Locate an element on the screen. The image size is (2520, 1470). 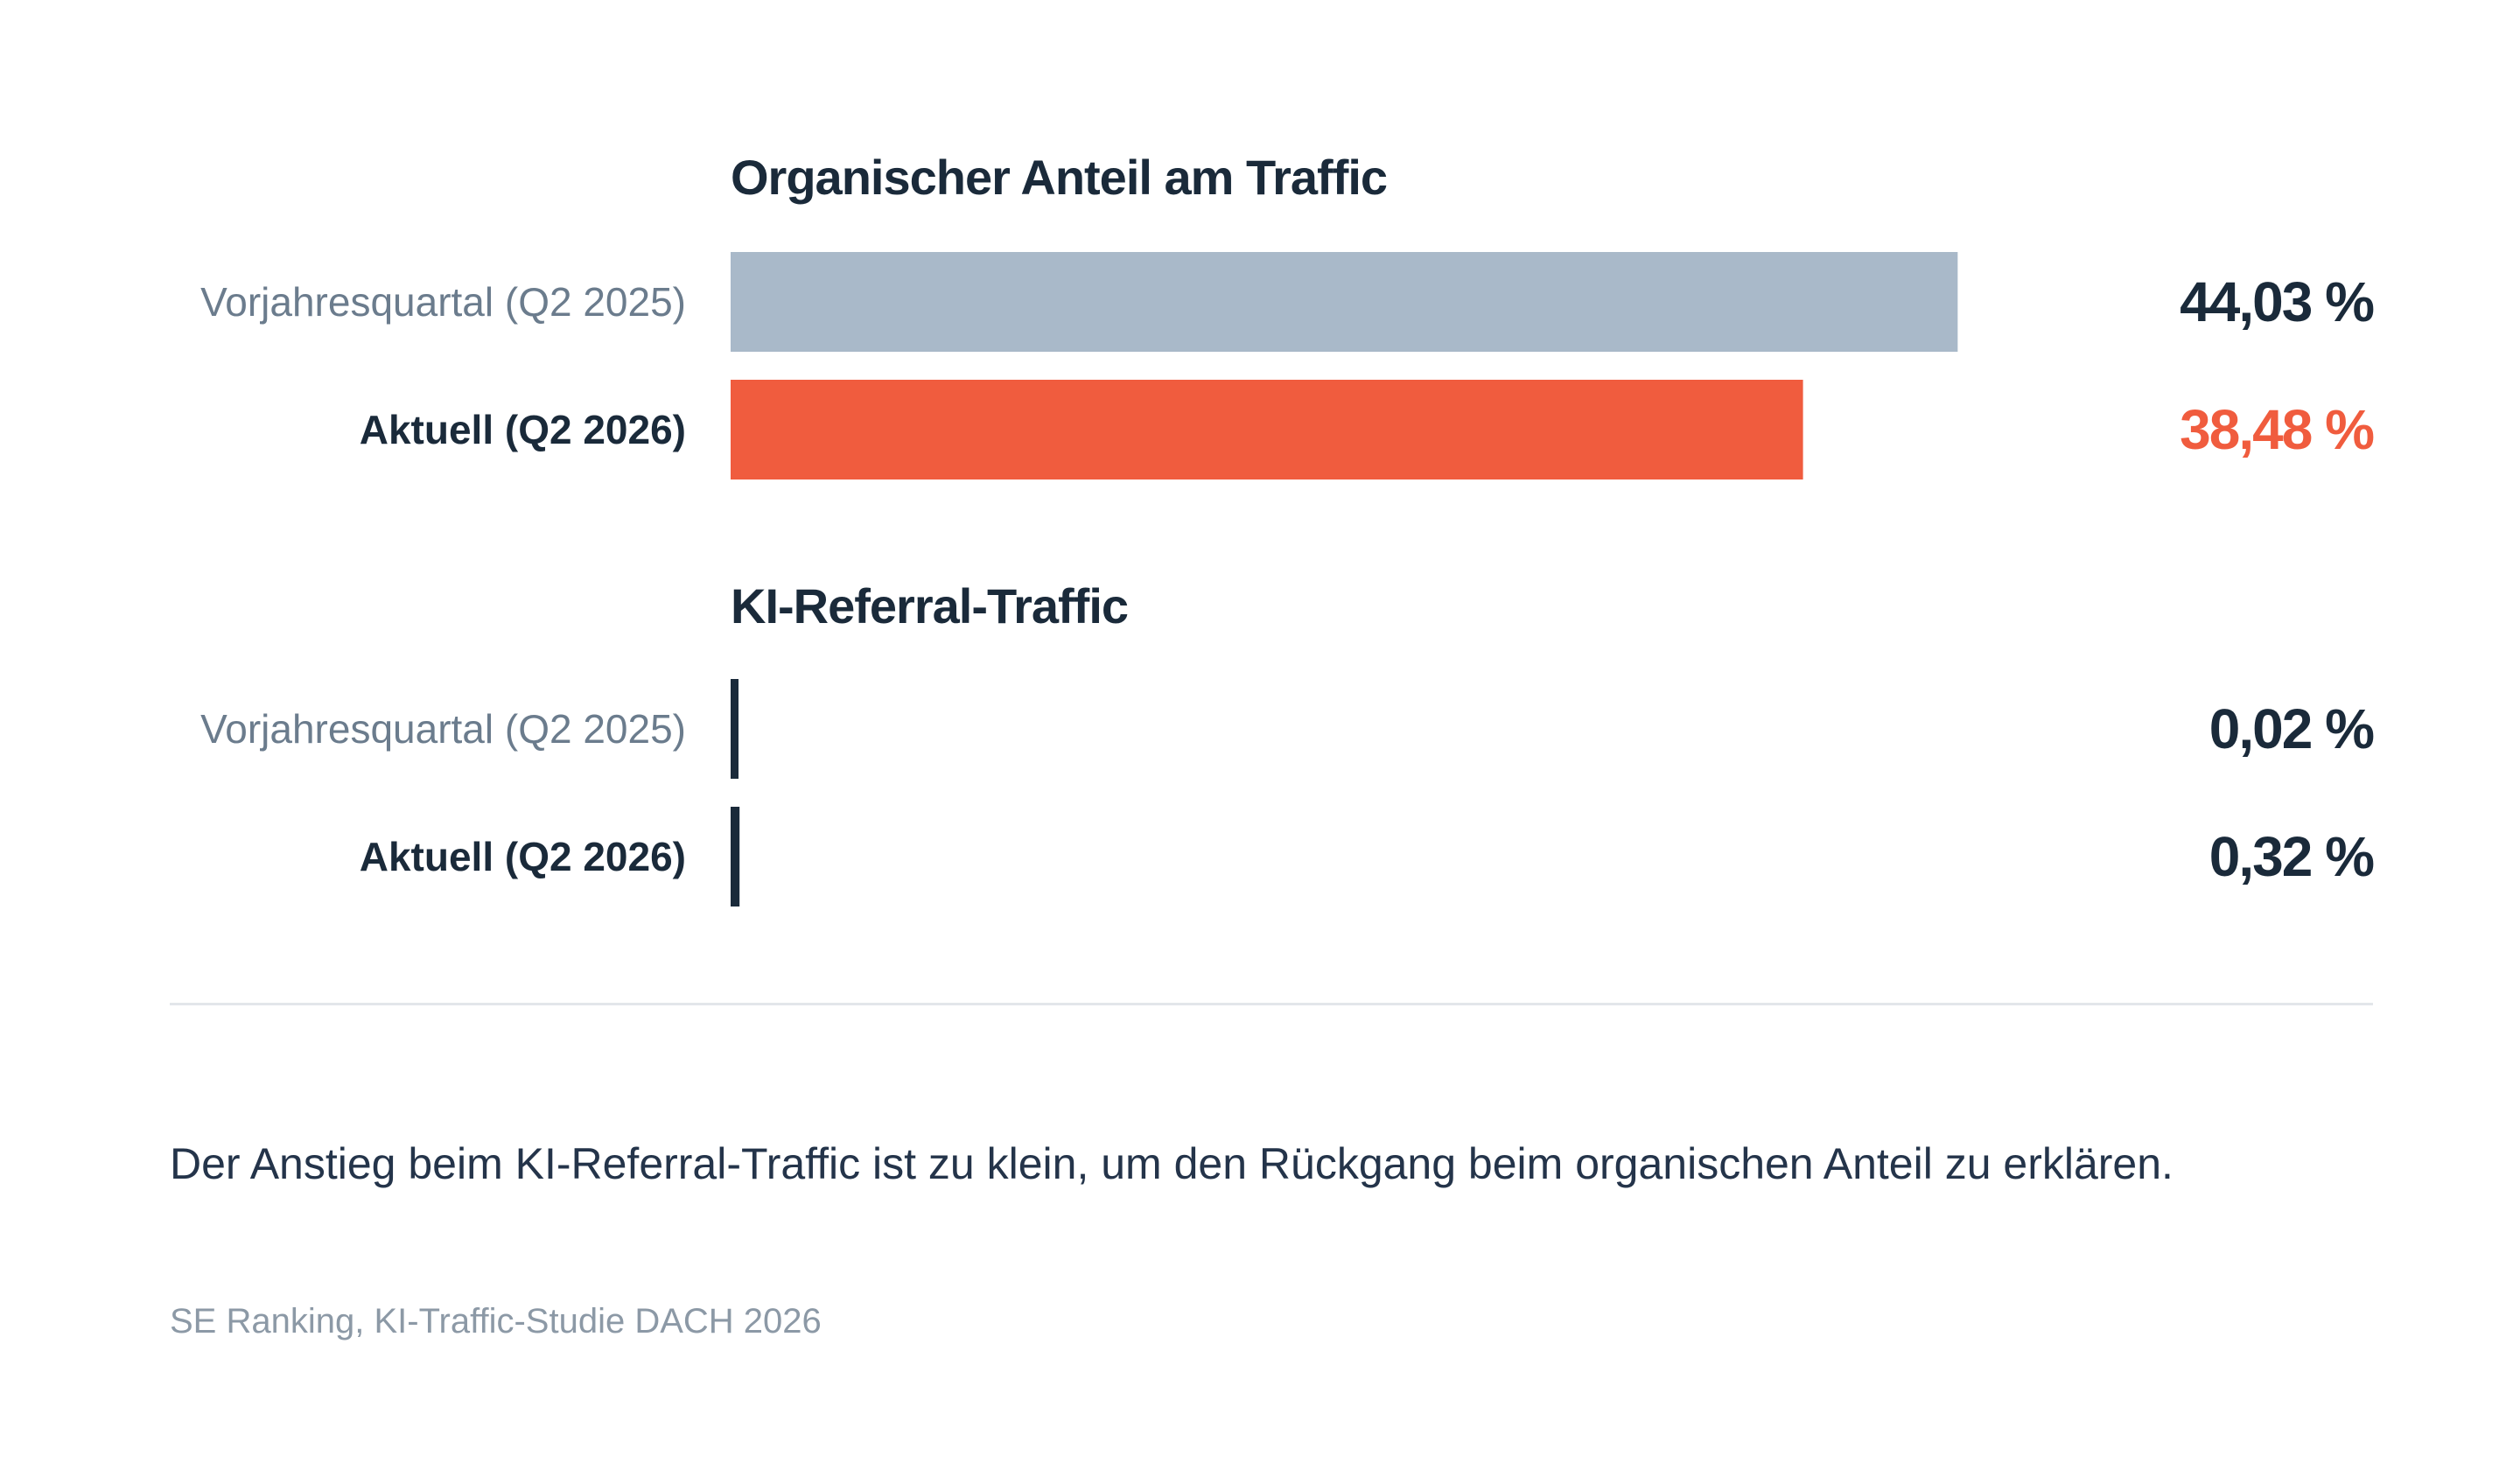
source-caption: SE Ranking, KI-Traffic-Studie DACH 2026 is located at coordinates (496, 1321).